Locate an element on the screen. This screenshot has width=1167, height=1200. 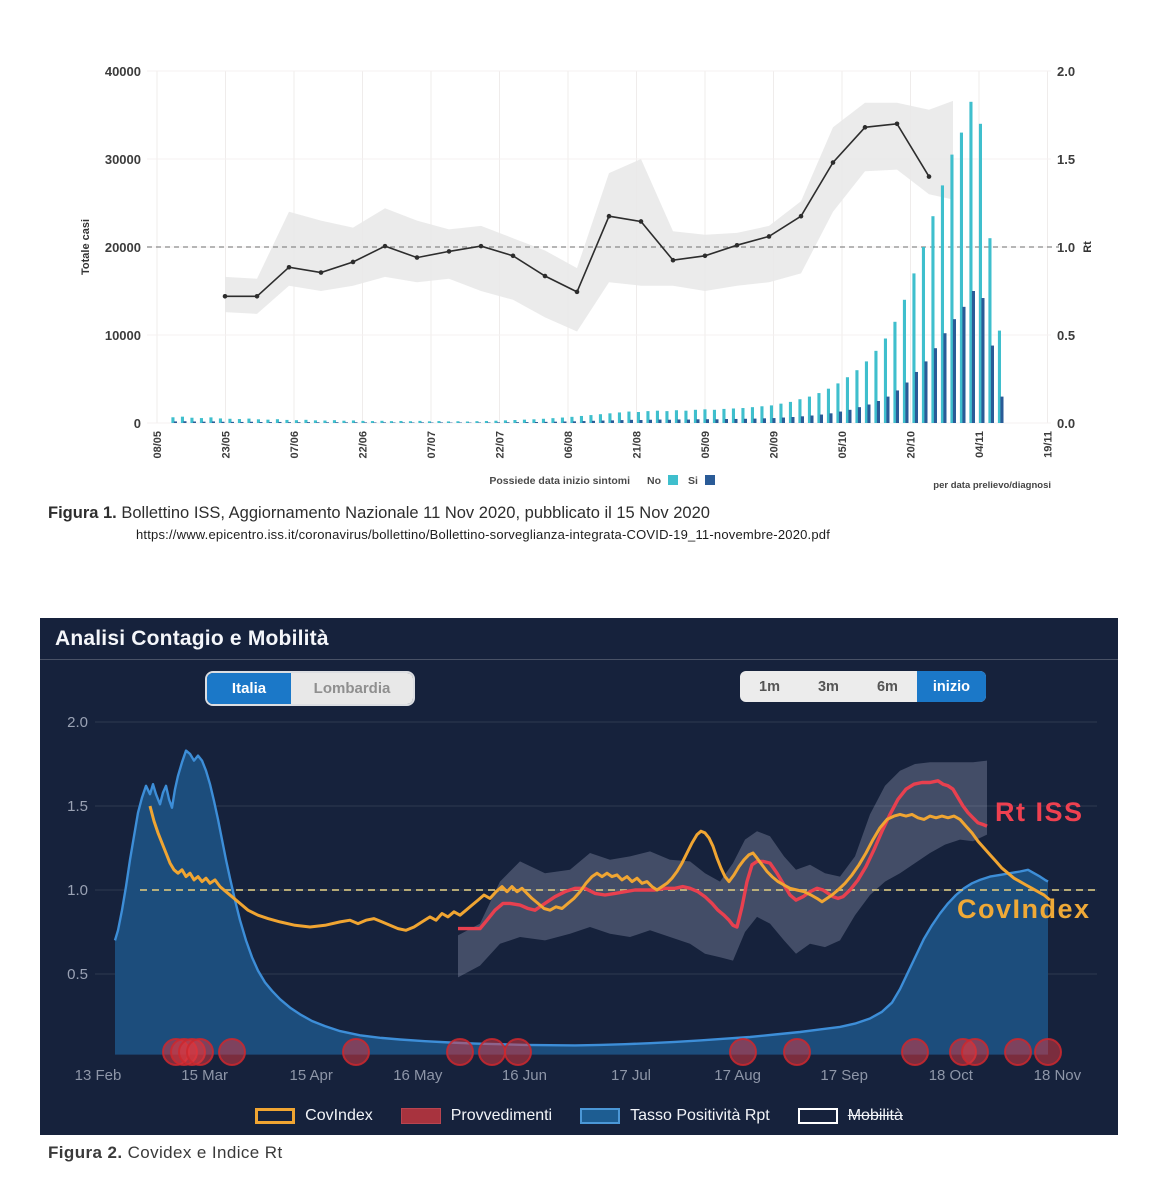
svg-text: per data prelievo/diagnosi is located at coordinates (992, 485).